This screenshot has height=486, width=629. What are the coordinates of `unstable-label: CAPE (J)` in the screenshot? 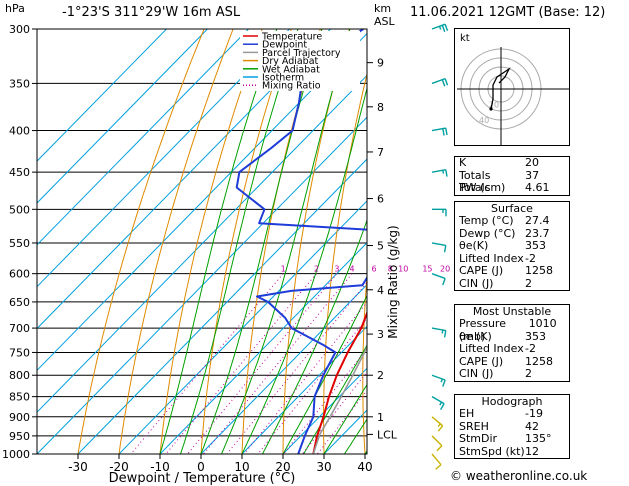 It's located at (481, 361).